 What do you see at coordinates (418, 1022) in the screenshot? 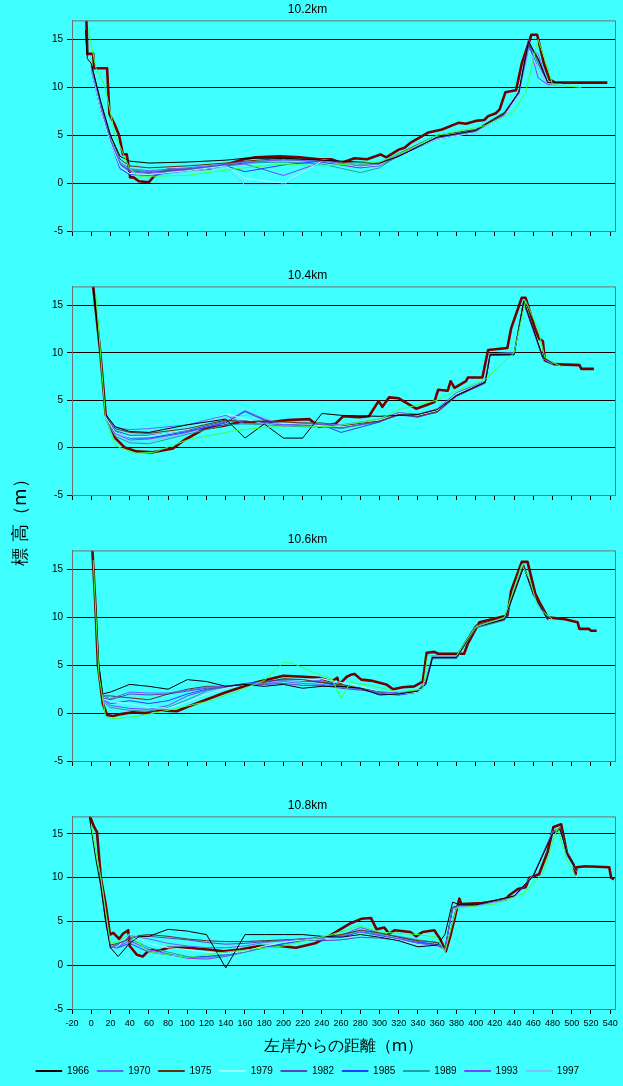
I see `x-tick-label: 340` at bounding box center [418, 1022].